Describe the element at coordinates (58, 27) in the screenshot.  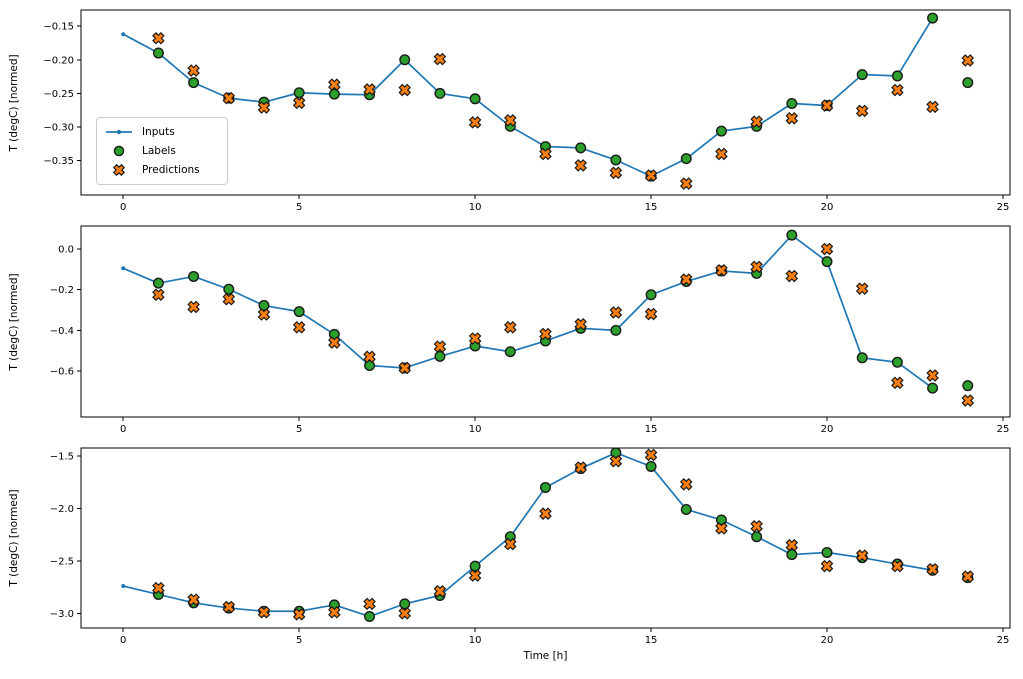
I see `y-tick-label: −0.15` at that location.